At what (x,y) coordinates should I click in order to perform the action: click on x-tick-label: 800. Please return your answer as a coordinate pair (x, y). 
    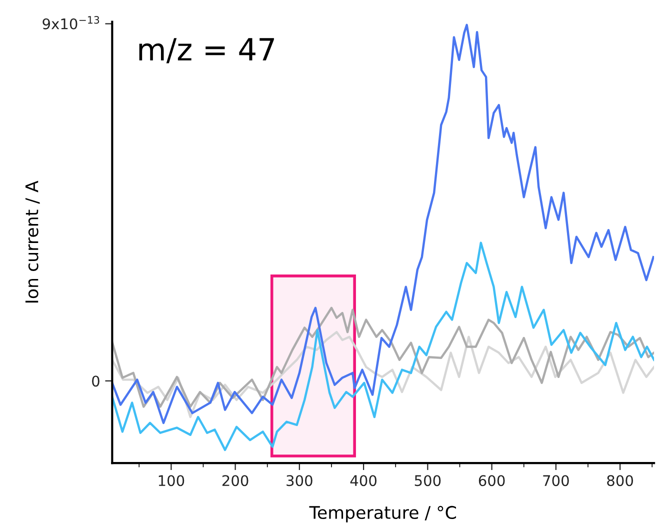
    Looking at the image, I should click on (620, 480).